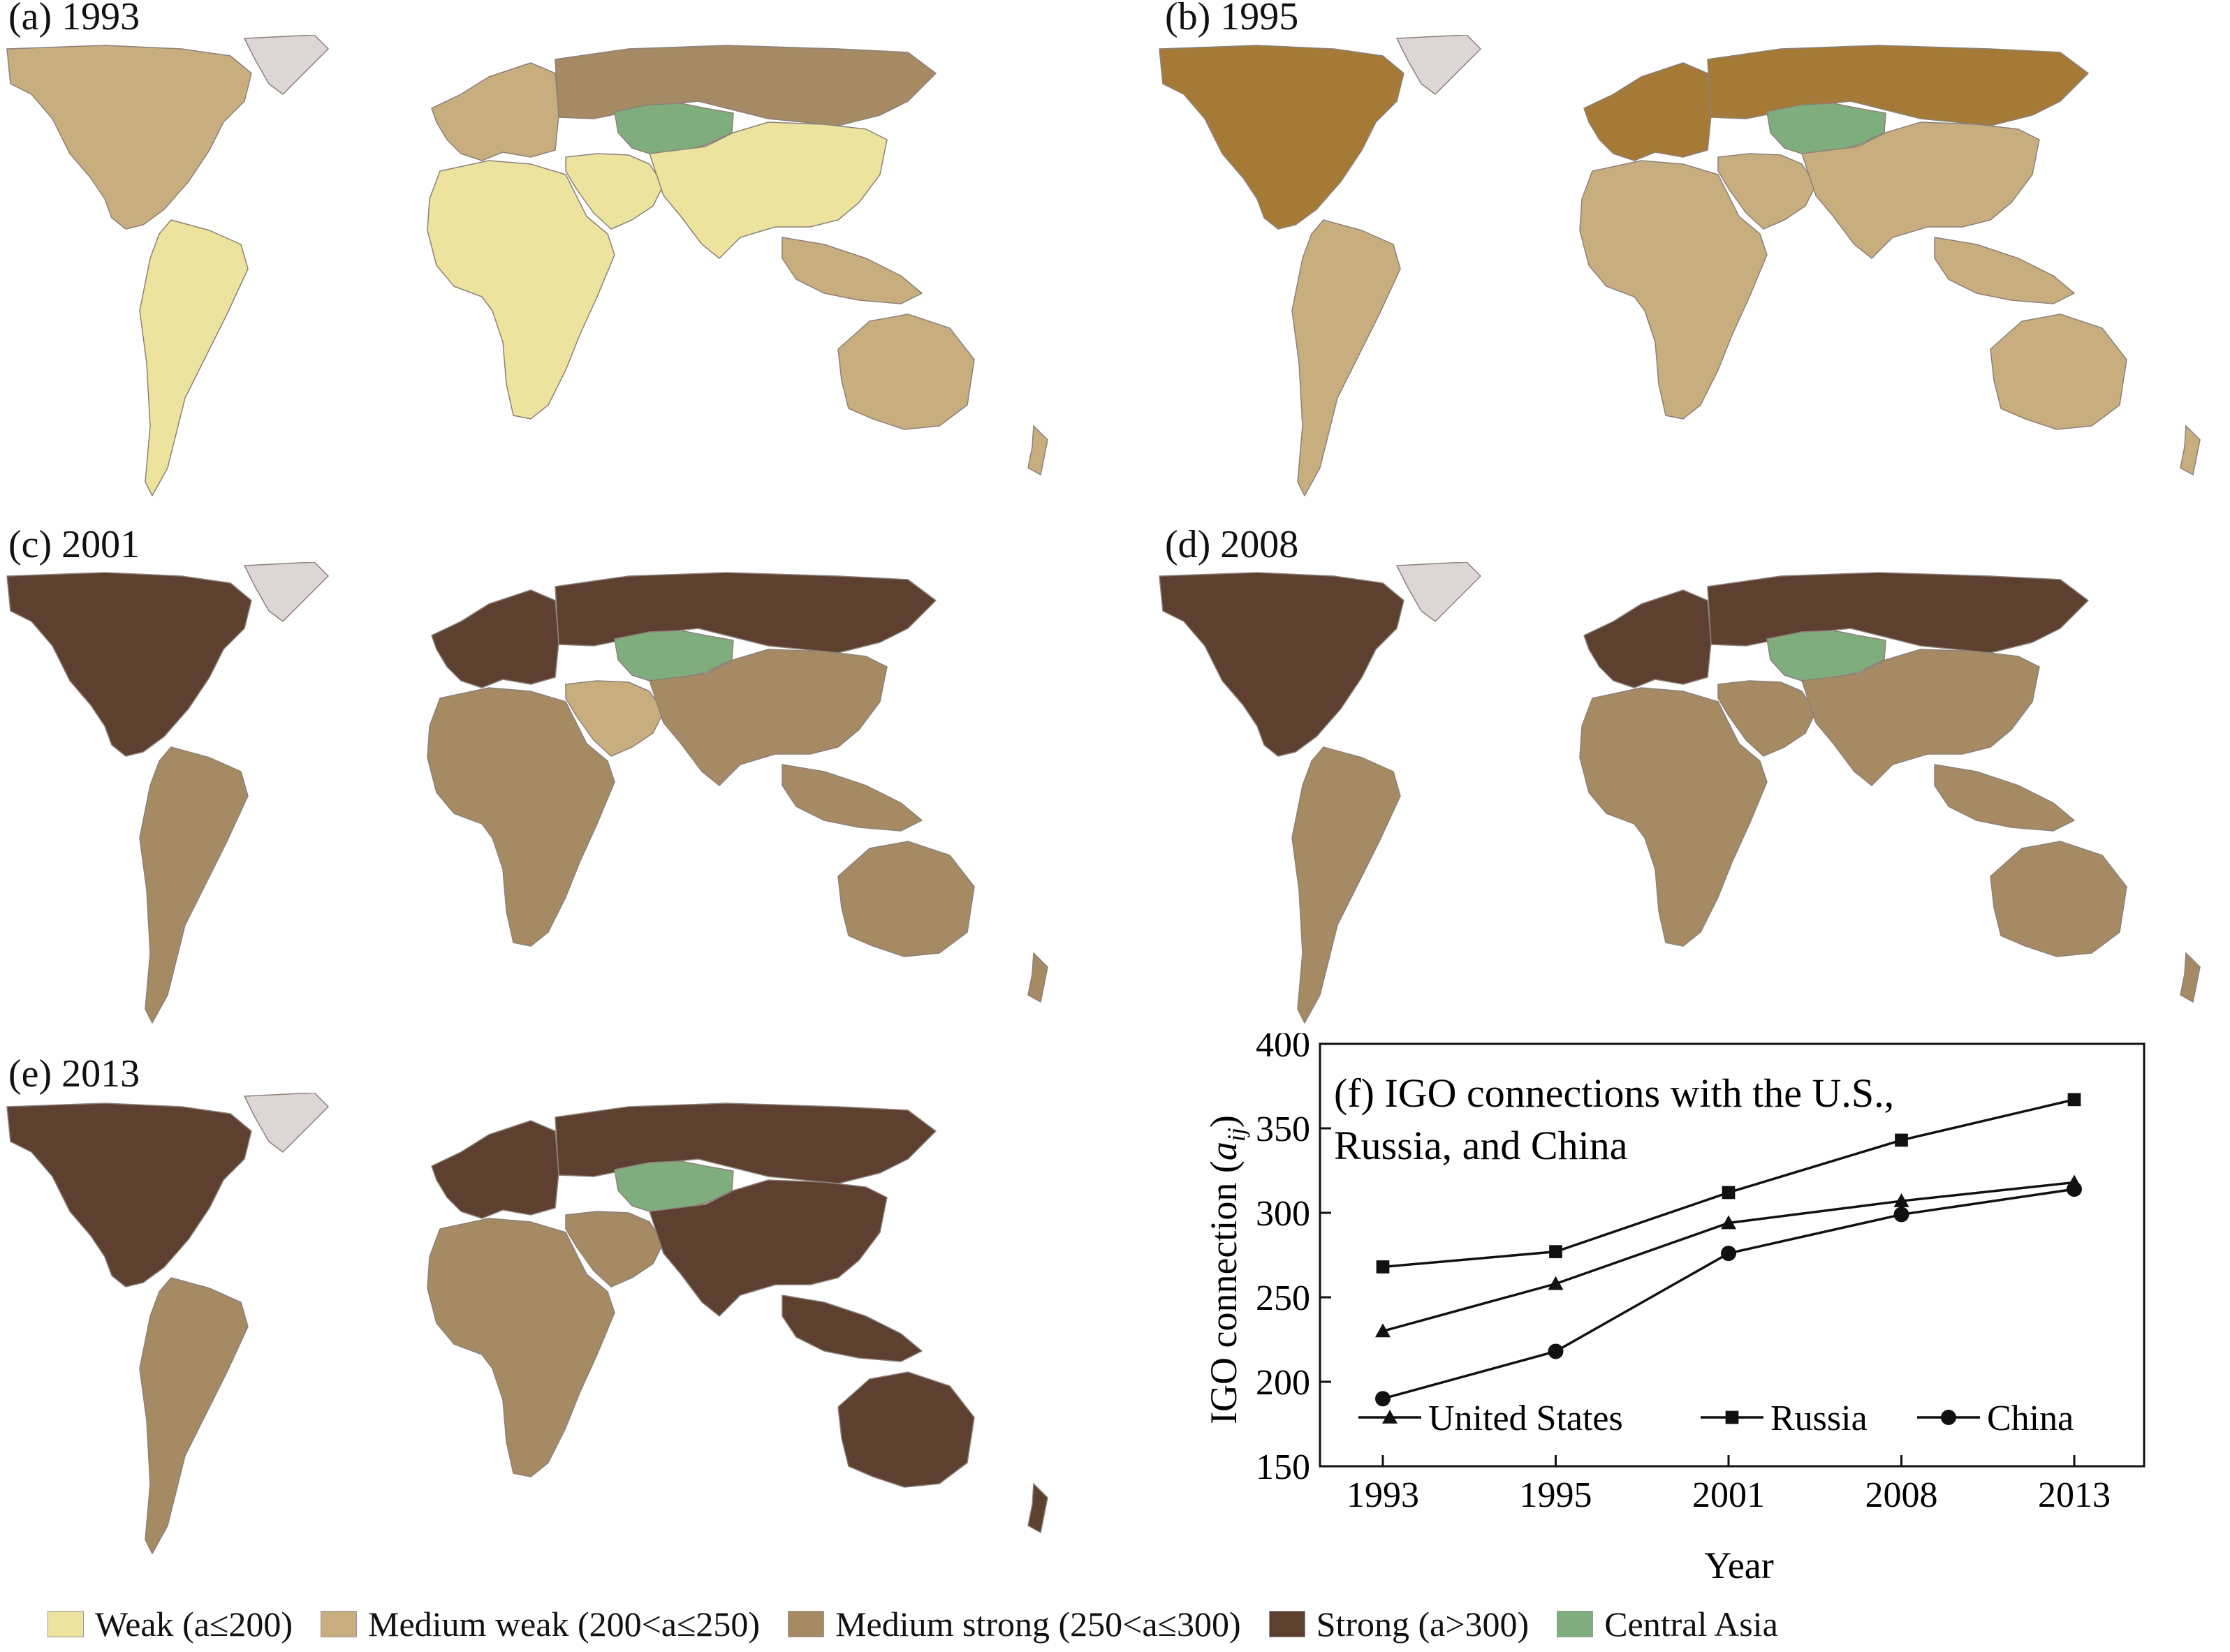  What do you see at coordinates (1556, 1495) in the screenshot?
I see `x-tick-label: 1995` at bounding box center [1556, 1495].